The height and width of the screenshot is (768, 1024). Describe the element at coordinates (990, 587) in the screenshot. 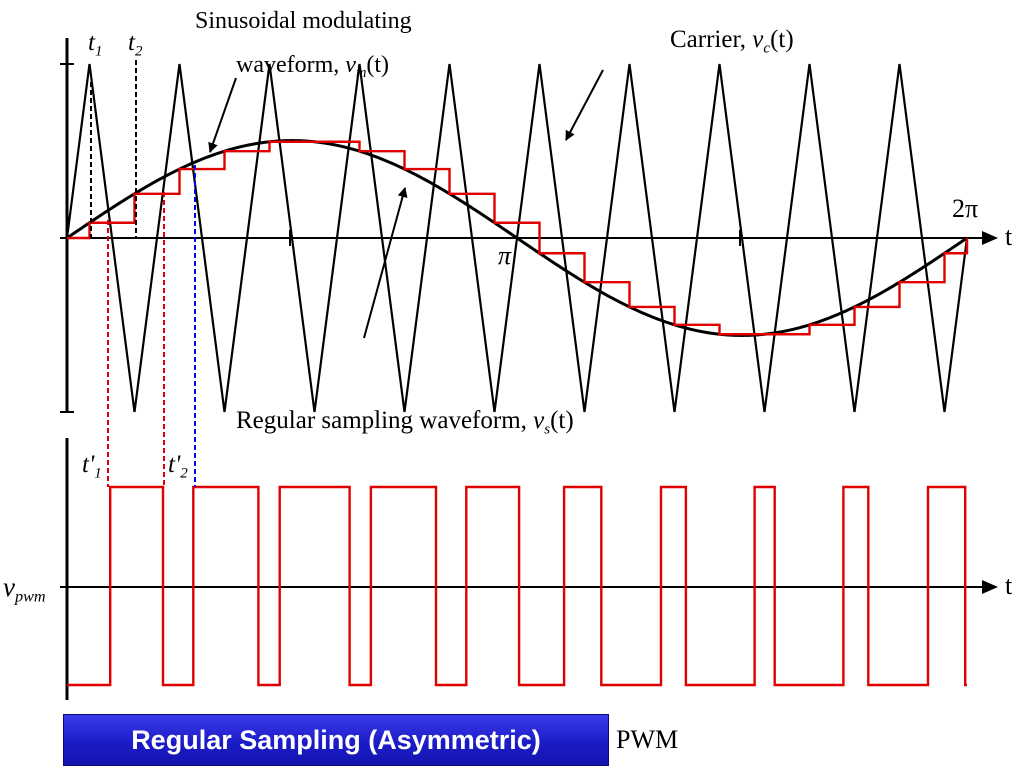

I see `bottom-time-axis-arrow` at that location.